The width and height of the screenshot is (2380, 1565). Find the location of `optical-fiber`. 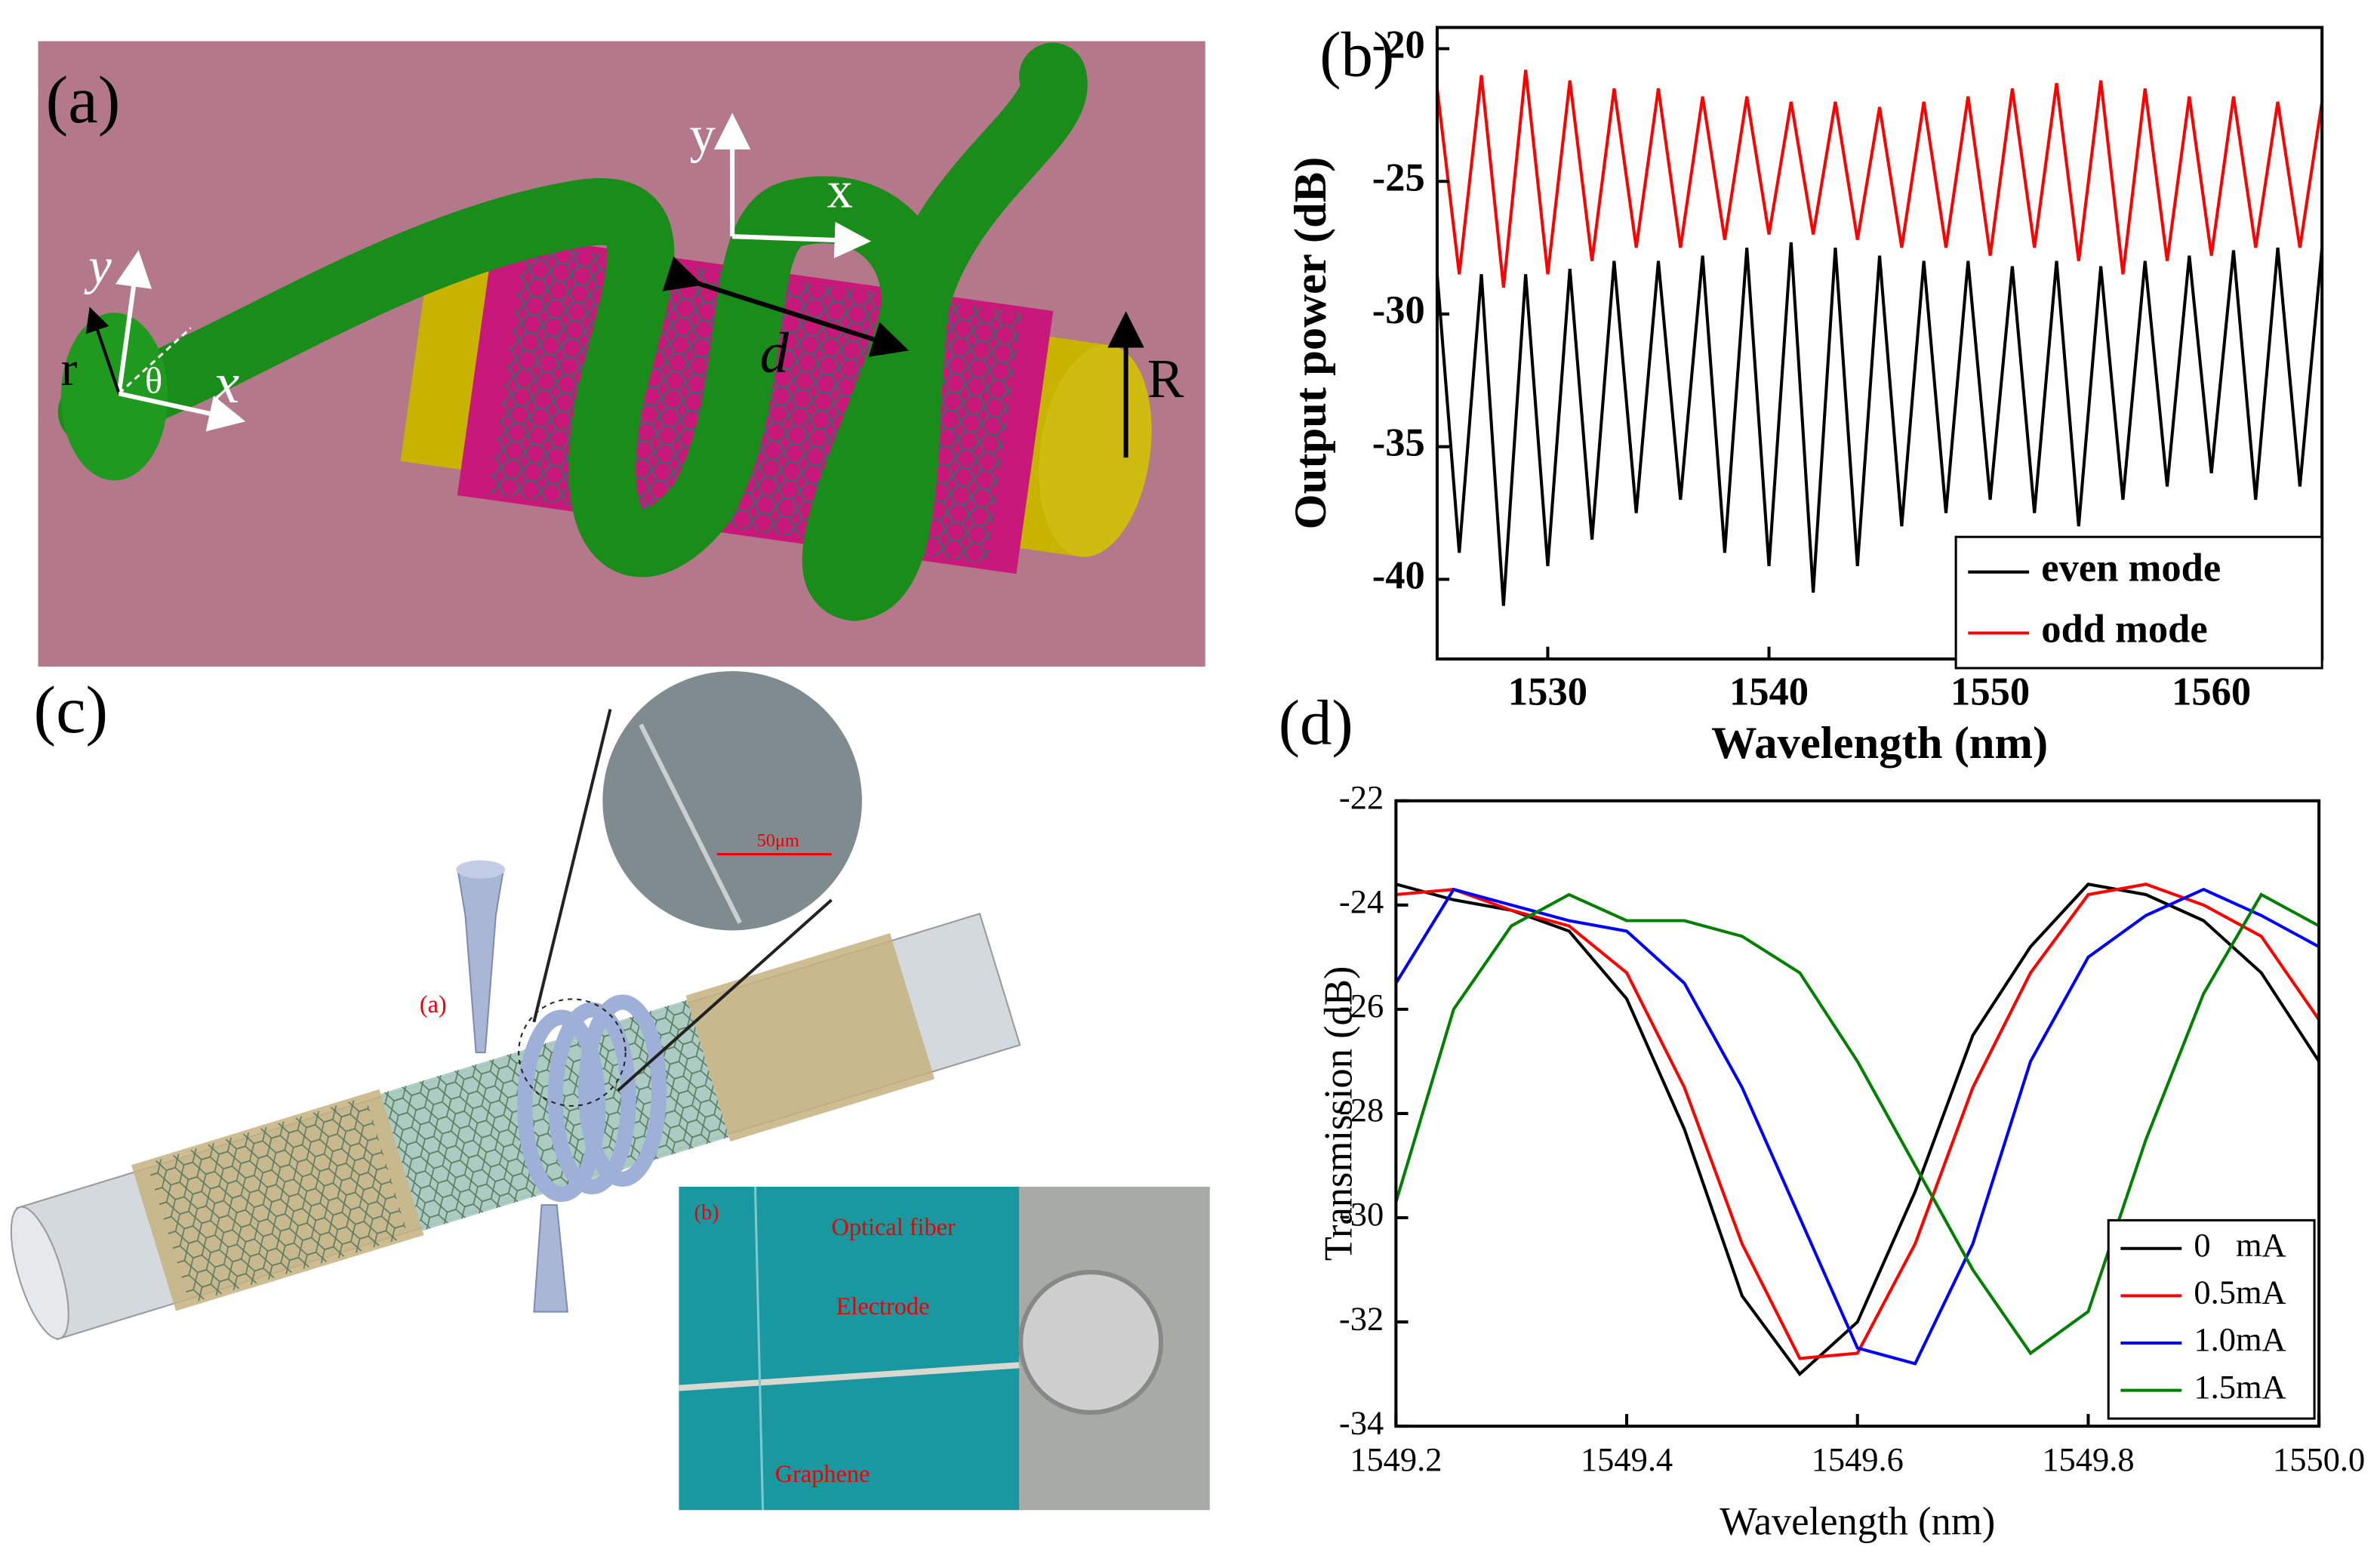

optical-fiber is located at coordinates (759, 1348).